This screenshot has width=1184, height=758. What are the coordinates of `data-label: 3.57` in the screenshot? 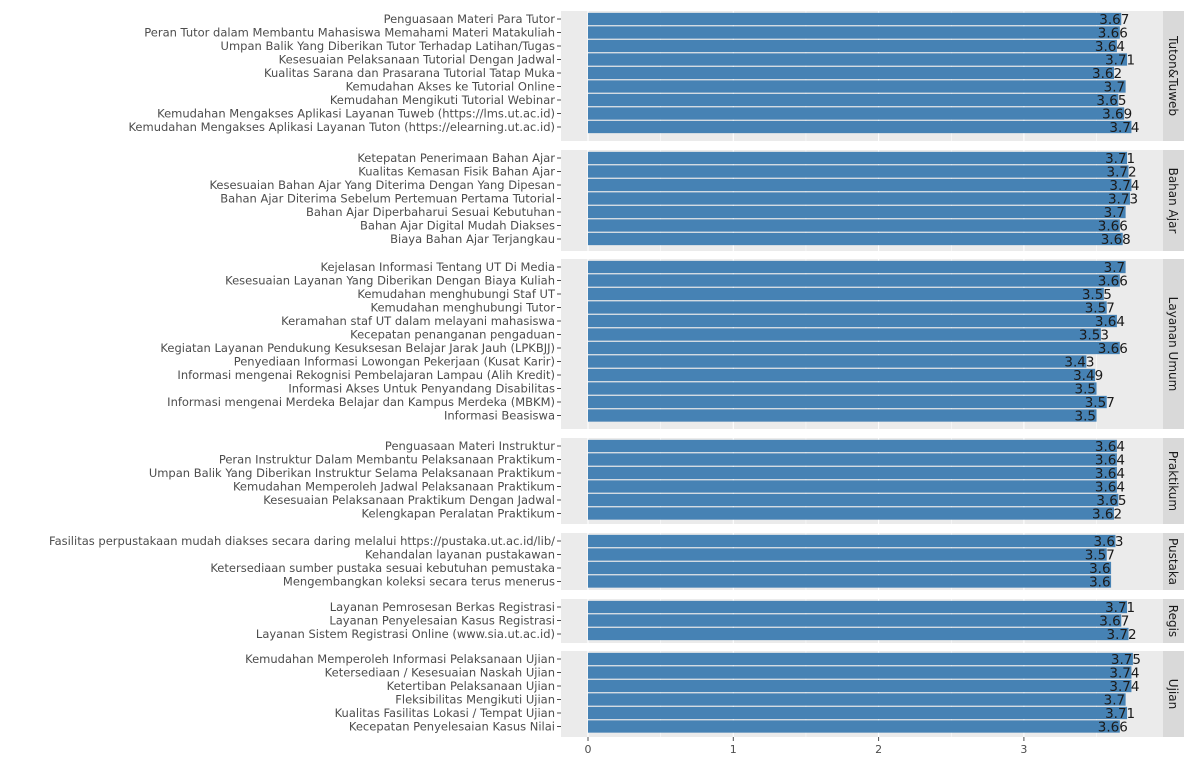 It's located at (1100, 556).